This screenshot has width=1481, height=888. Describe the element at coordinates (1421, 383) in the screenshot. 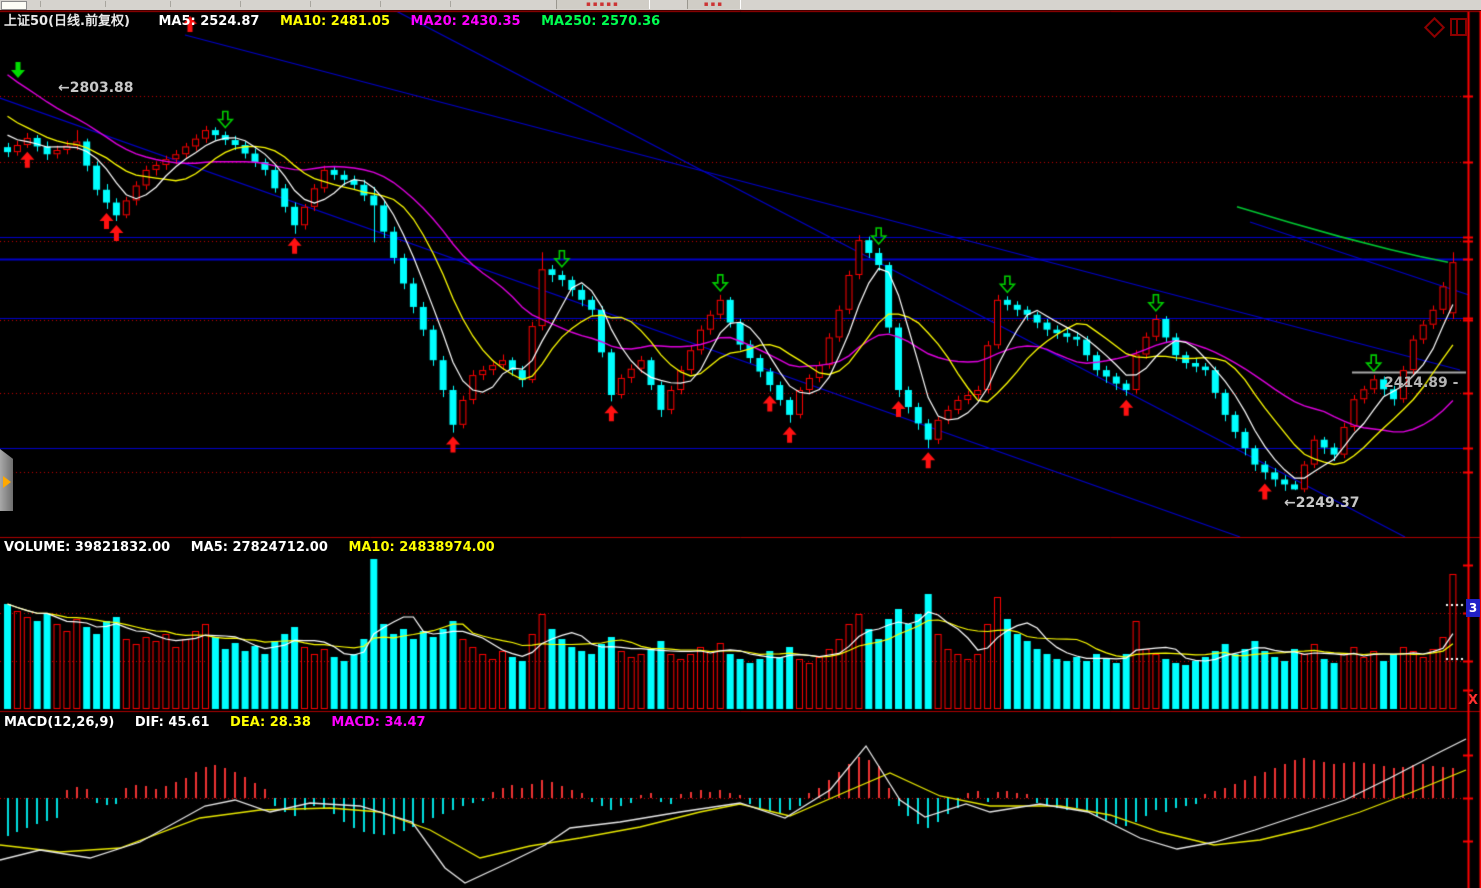

I see `last-price-label: 2414.89 -` at that location.